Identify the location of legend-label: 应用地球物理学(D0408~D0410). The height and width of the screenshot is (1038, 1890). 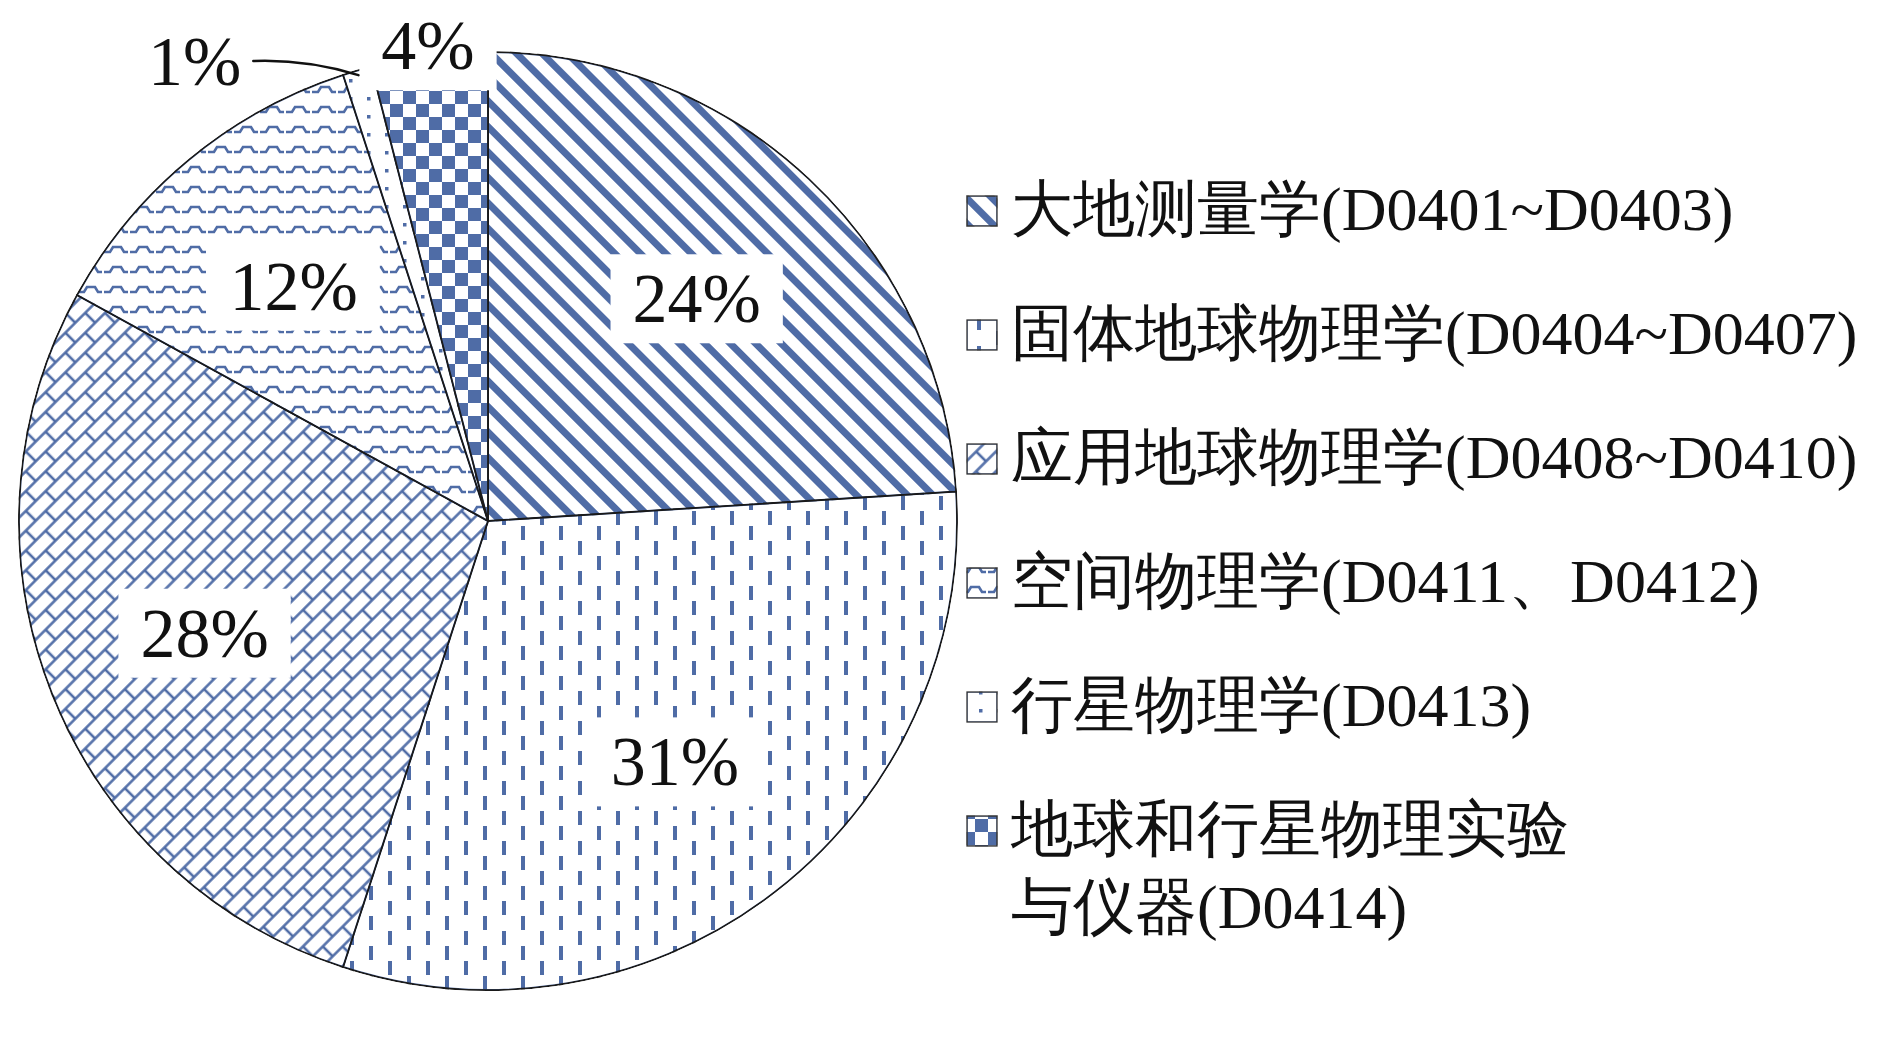
(1434, 458).